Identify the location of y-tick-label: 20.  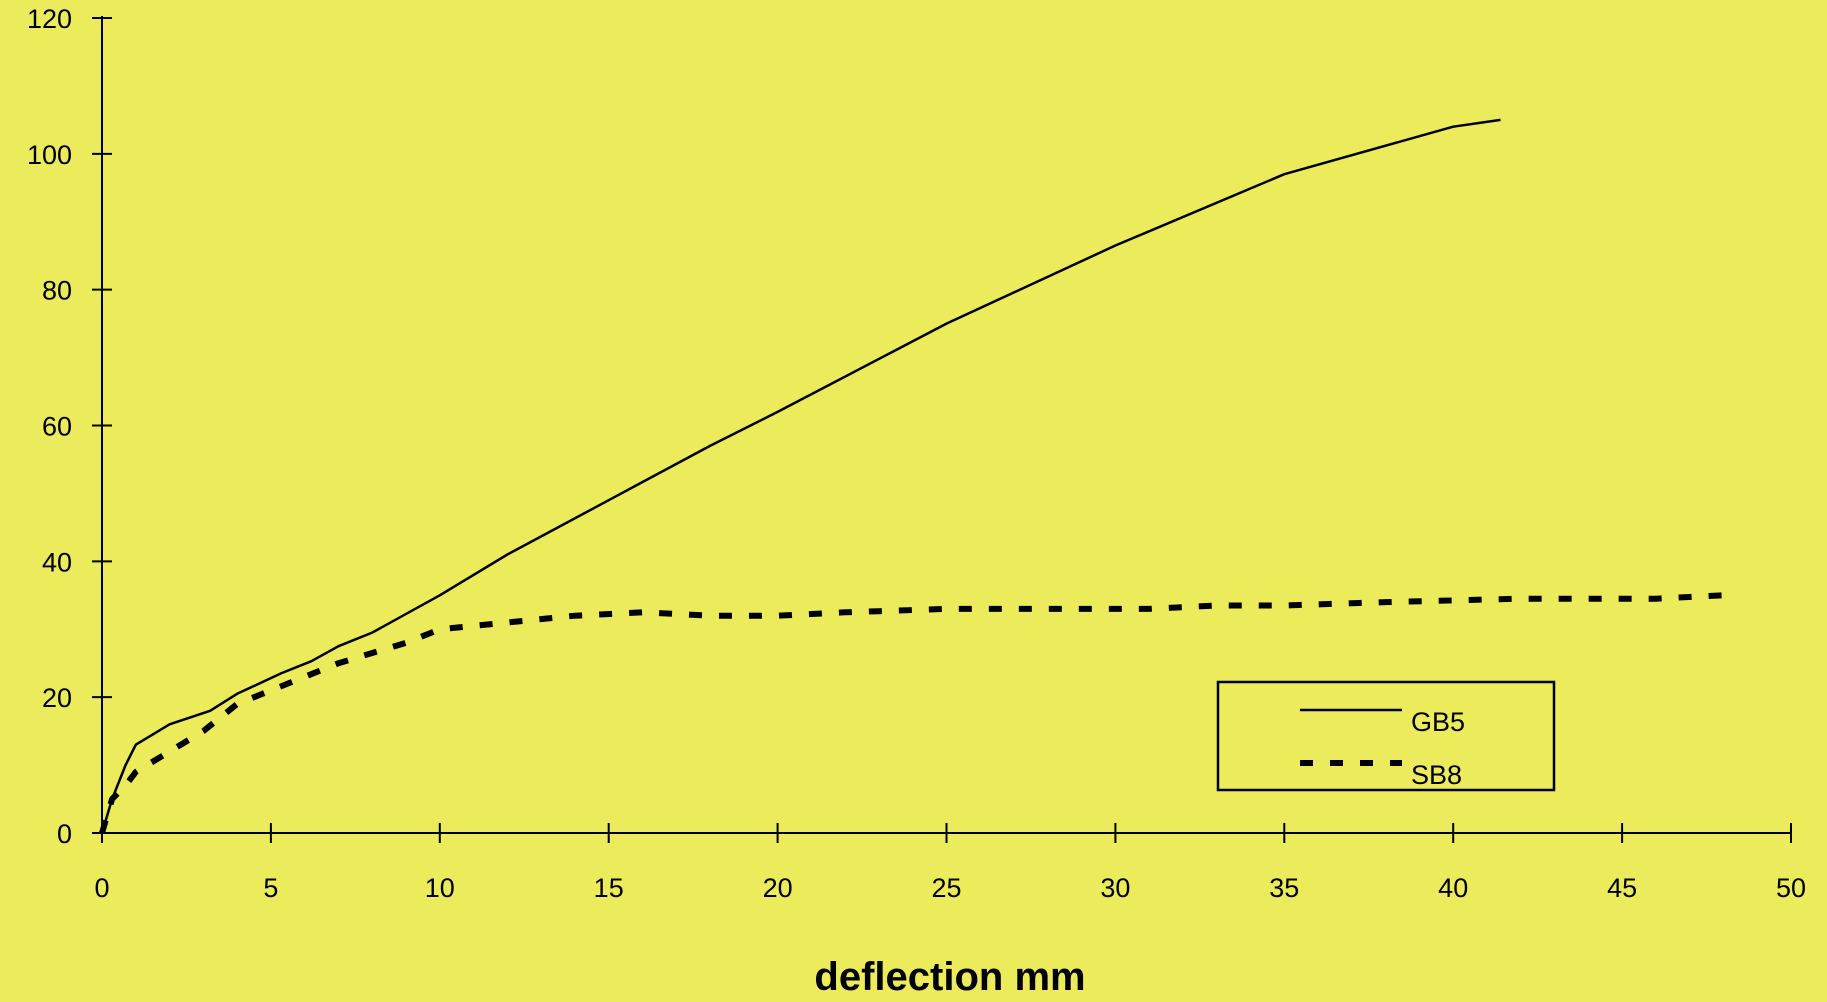
(57, 698).